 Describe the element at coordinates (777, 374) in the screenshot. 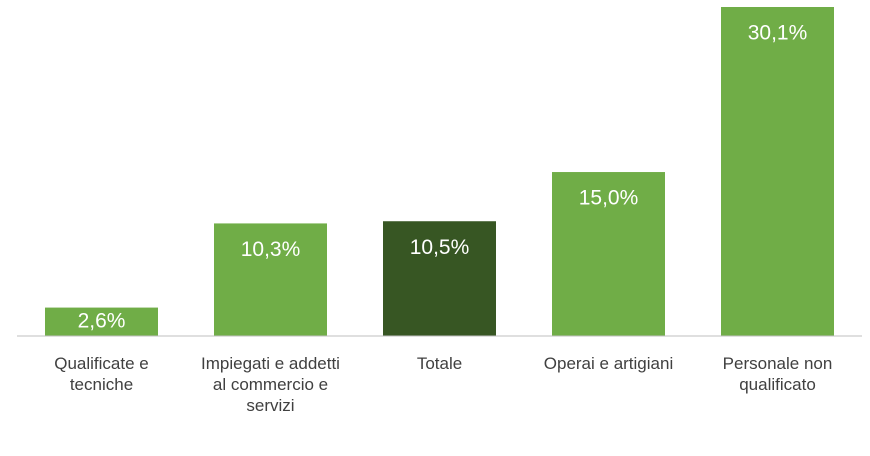

I see `x-tick-label: Personale non qualificato` at that location.